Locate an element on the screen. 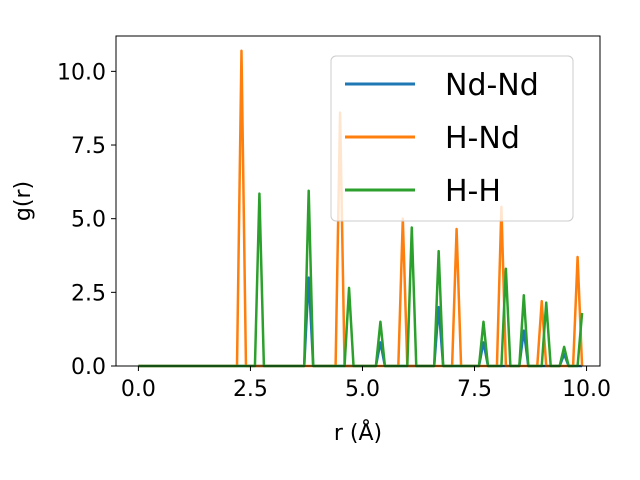  y-axis-label: g(r) is located at coordinates (23, 201).